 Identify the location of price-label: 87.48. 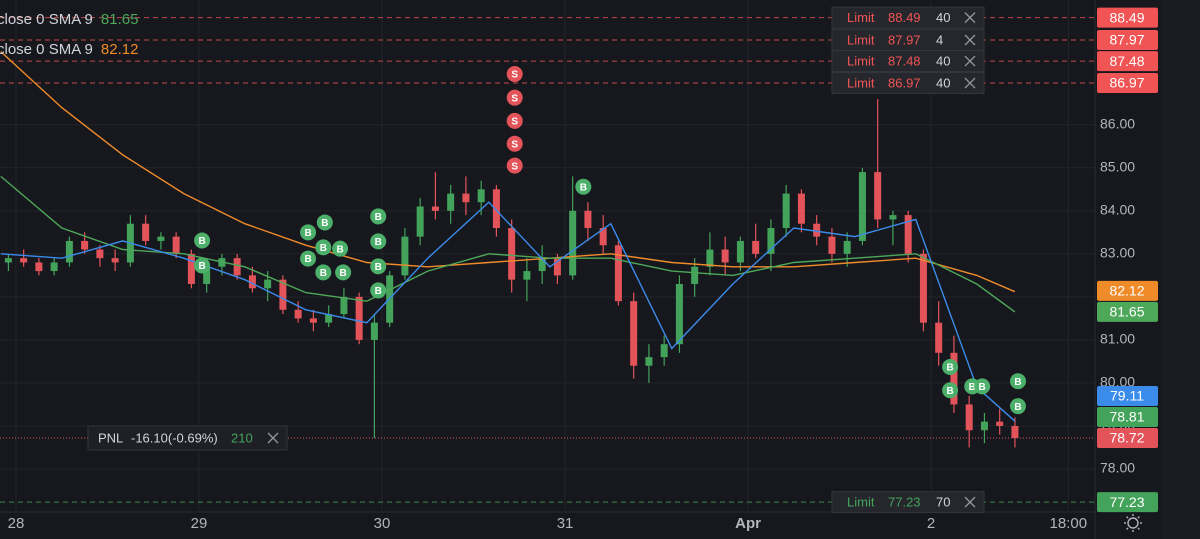
(1126, 61).